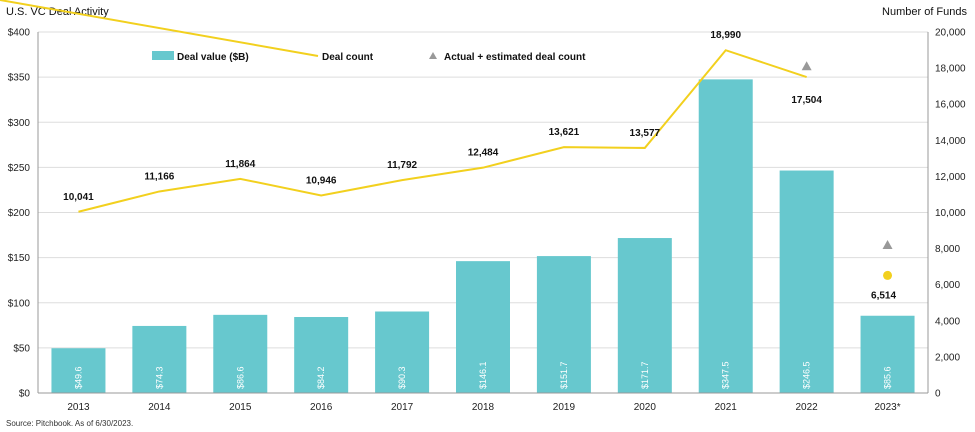  I want to click on x-tick-label: 2015, so click(240, 407).